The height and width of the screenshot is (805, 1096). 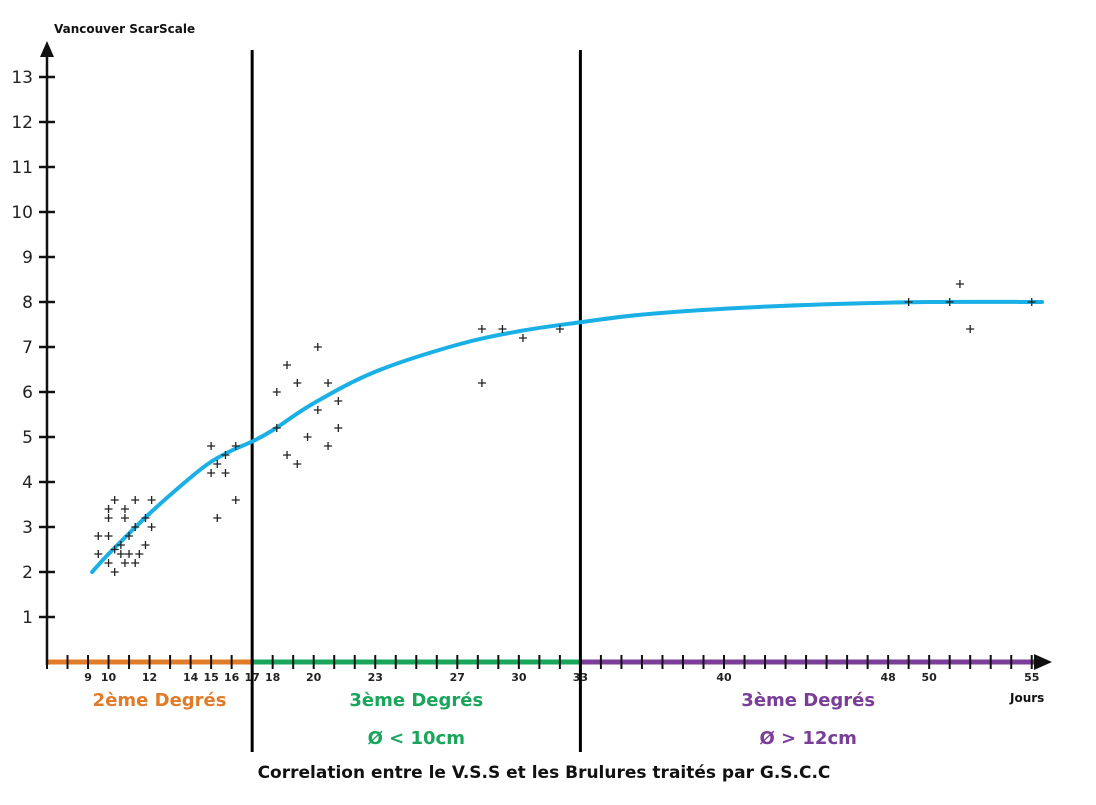 I want to click on y-tick-label-6: 6, so click(x=27, y=393).